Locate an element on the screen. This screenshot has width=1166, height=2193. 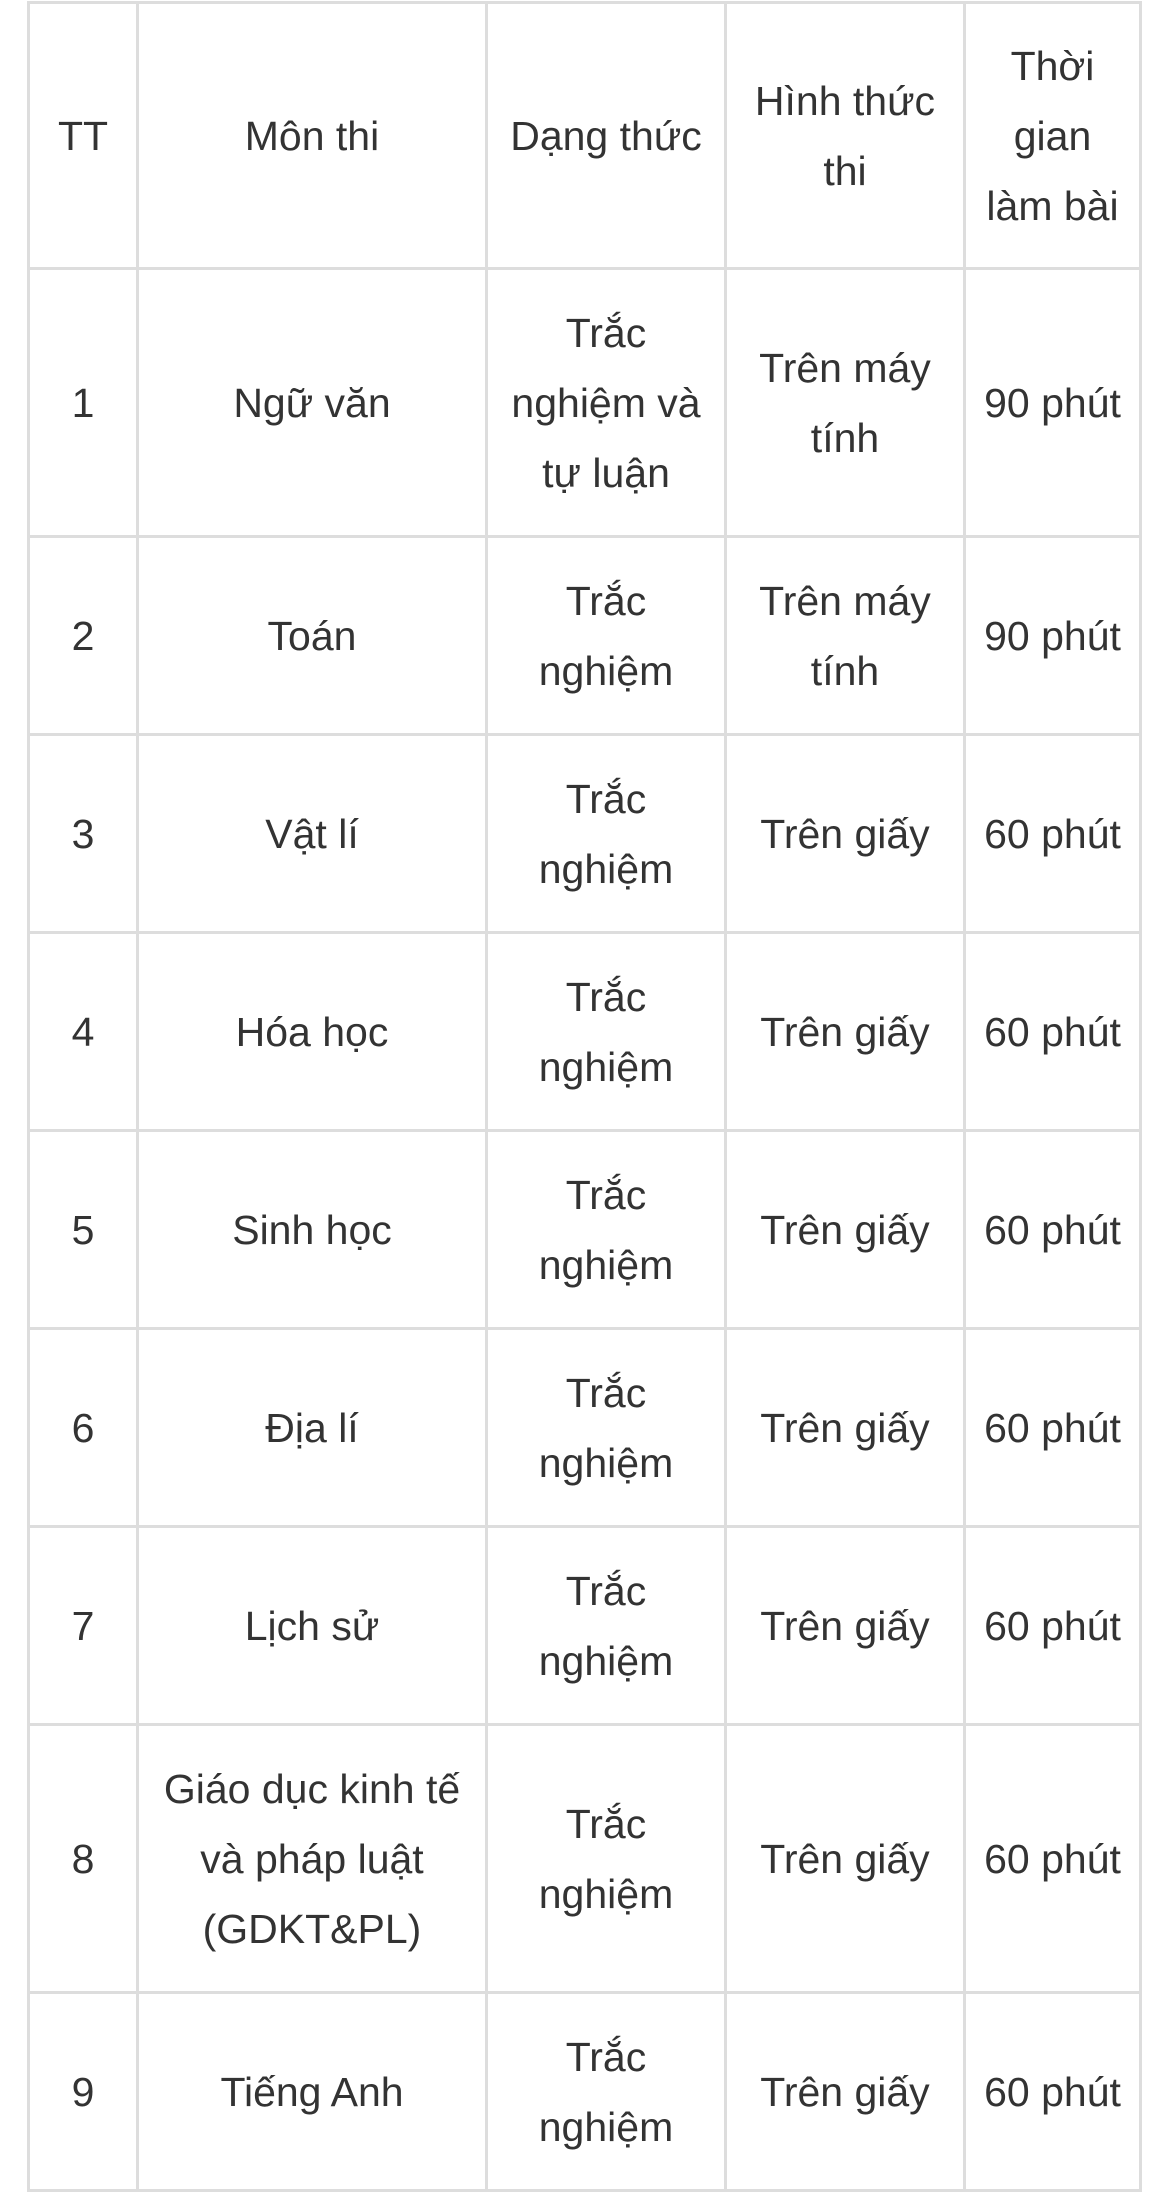
cell-text-line: Vật lí is located at coordinates (312, 833).